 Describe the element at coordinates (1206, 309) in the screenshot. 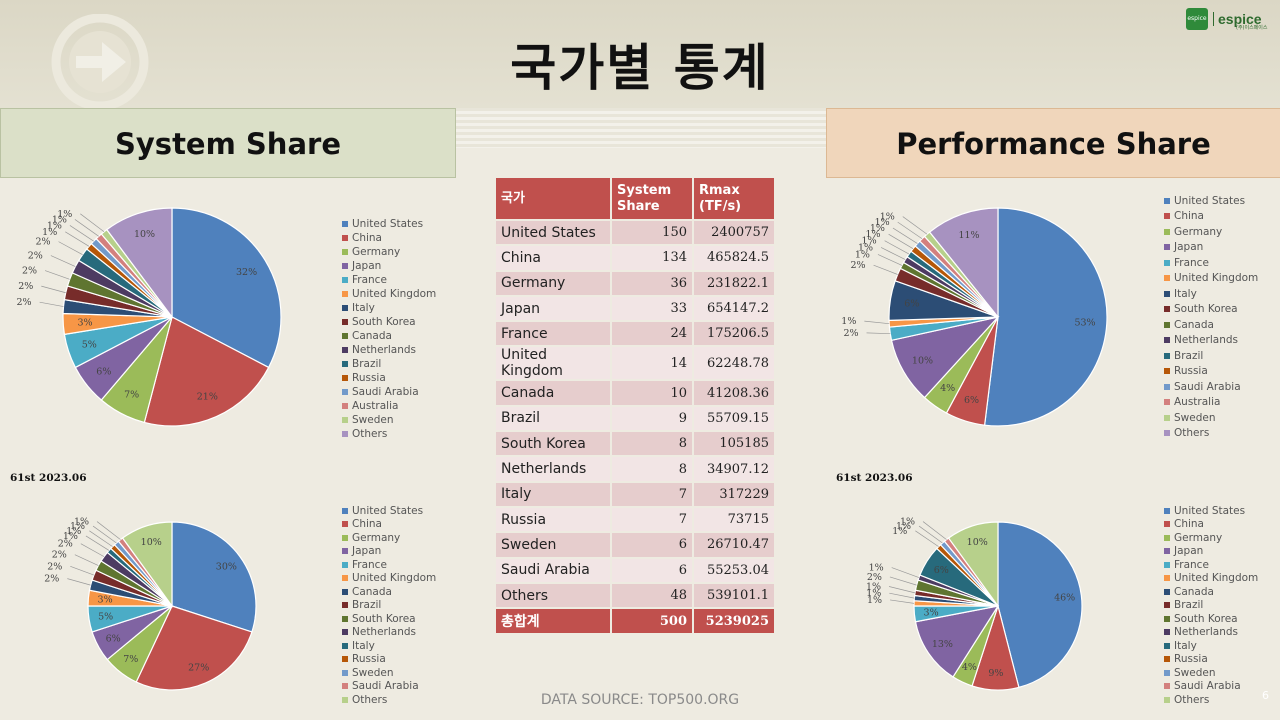

I see `legend-label: South Korea` at that location.